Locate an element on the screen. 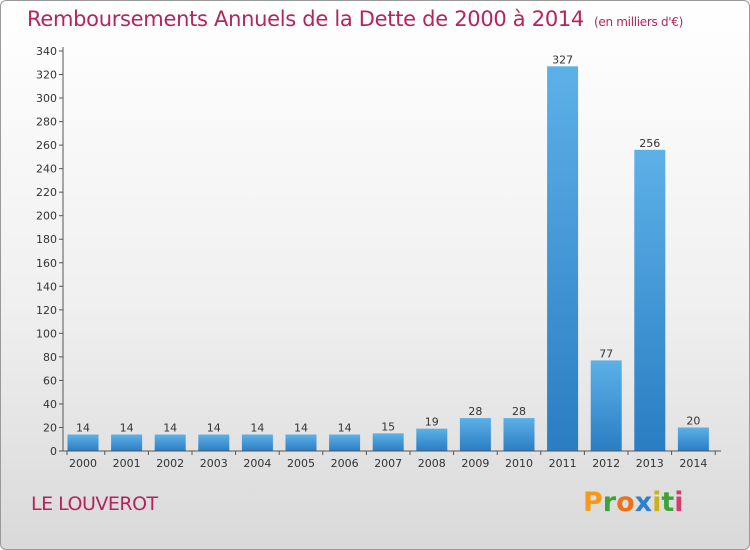 The height and width of the screenshot is (550, 750). y-tick-label: 280 is located at coordinates (46, 122).